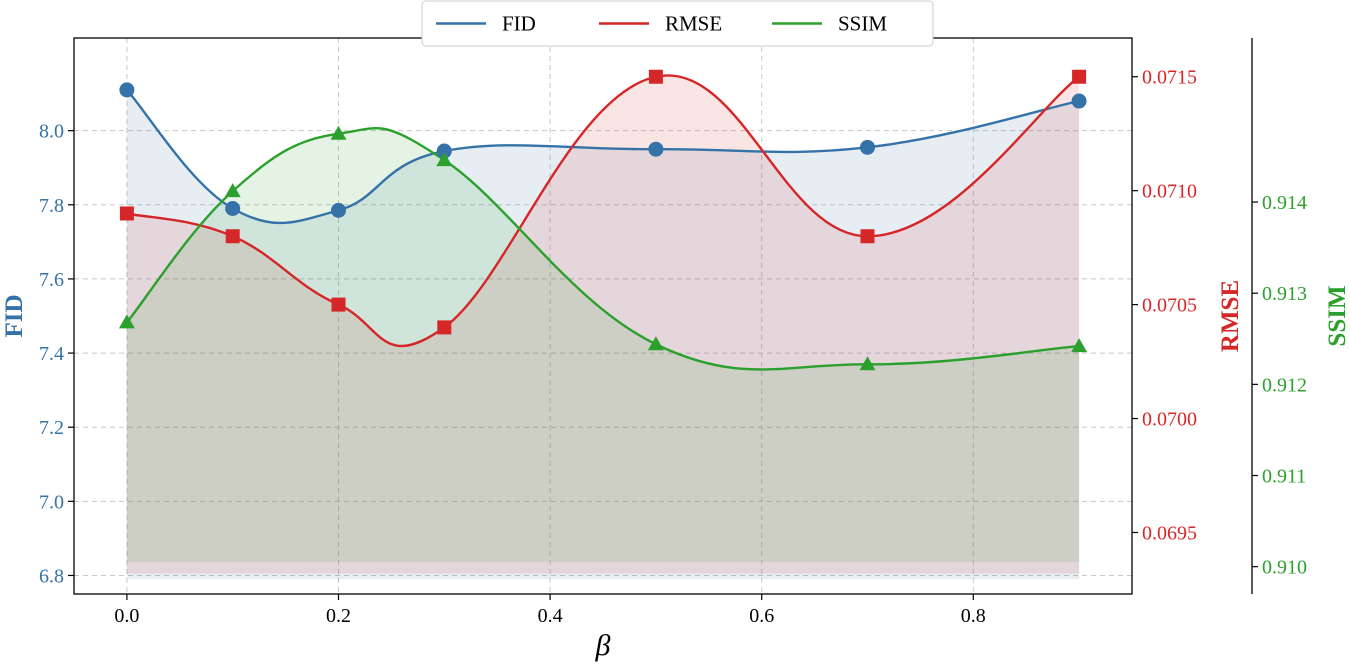 Image resolution: width=1350 pixels, height=666 pixels. Describe the element at coordinates (1284, 203) in the screenshot. I see `ssim-y-tick-label: 0.914` at that location.